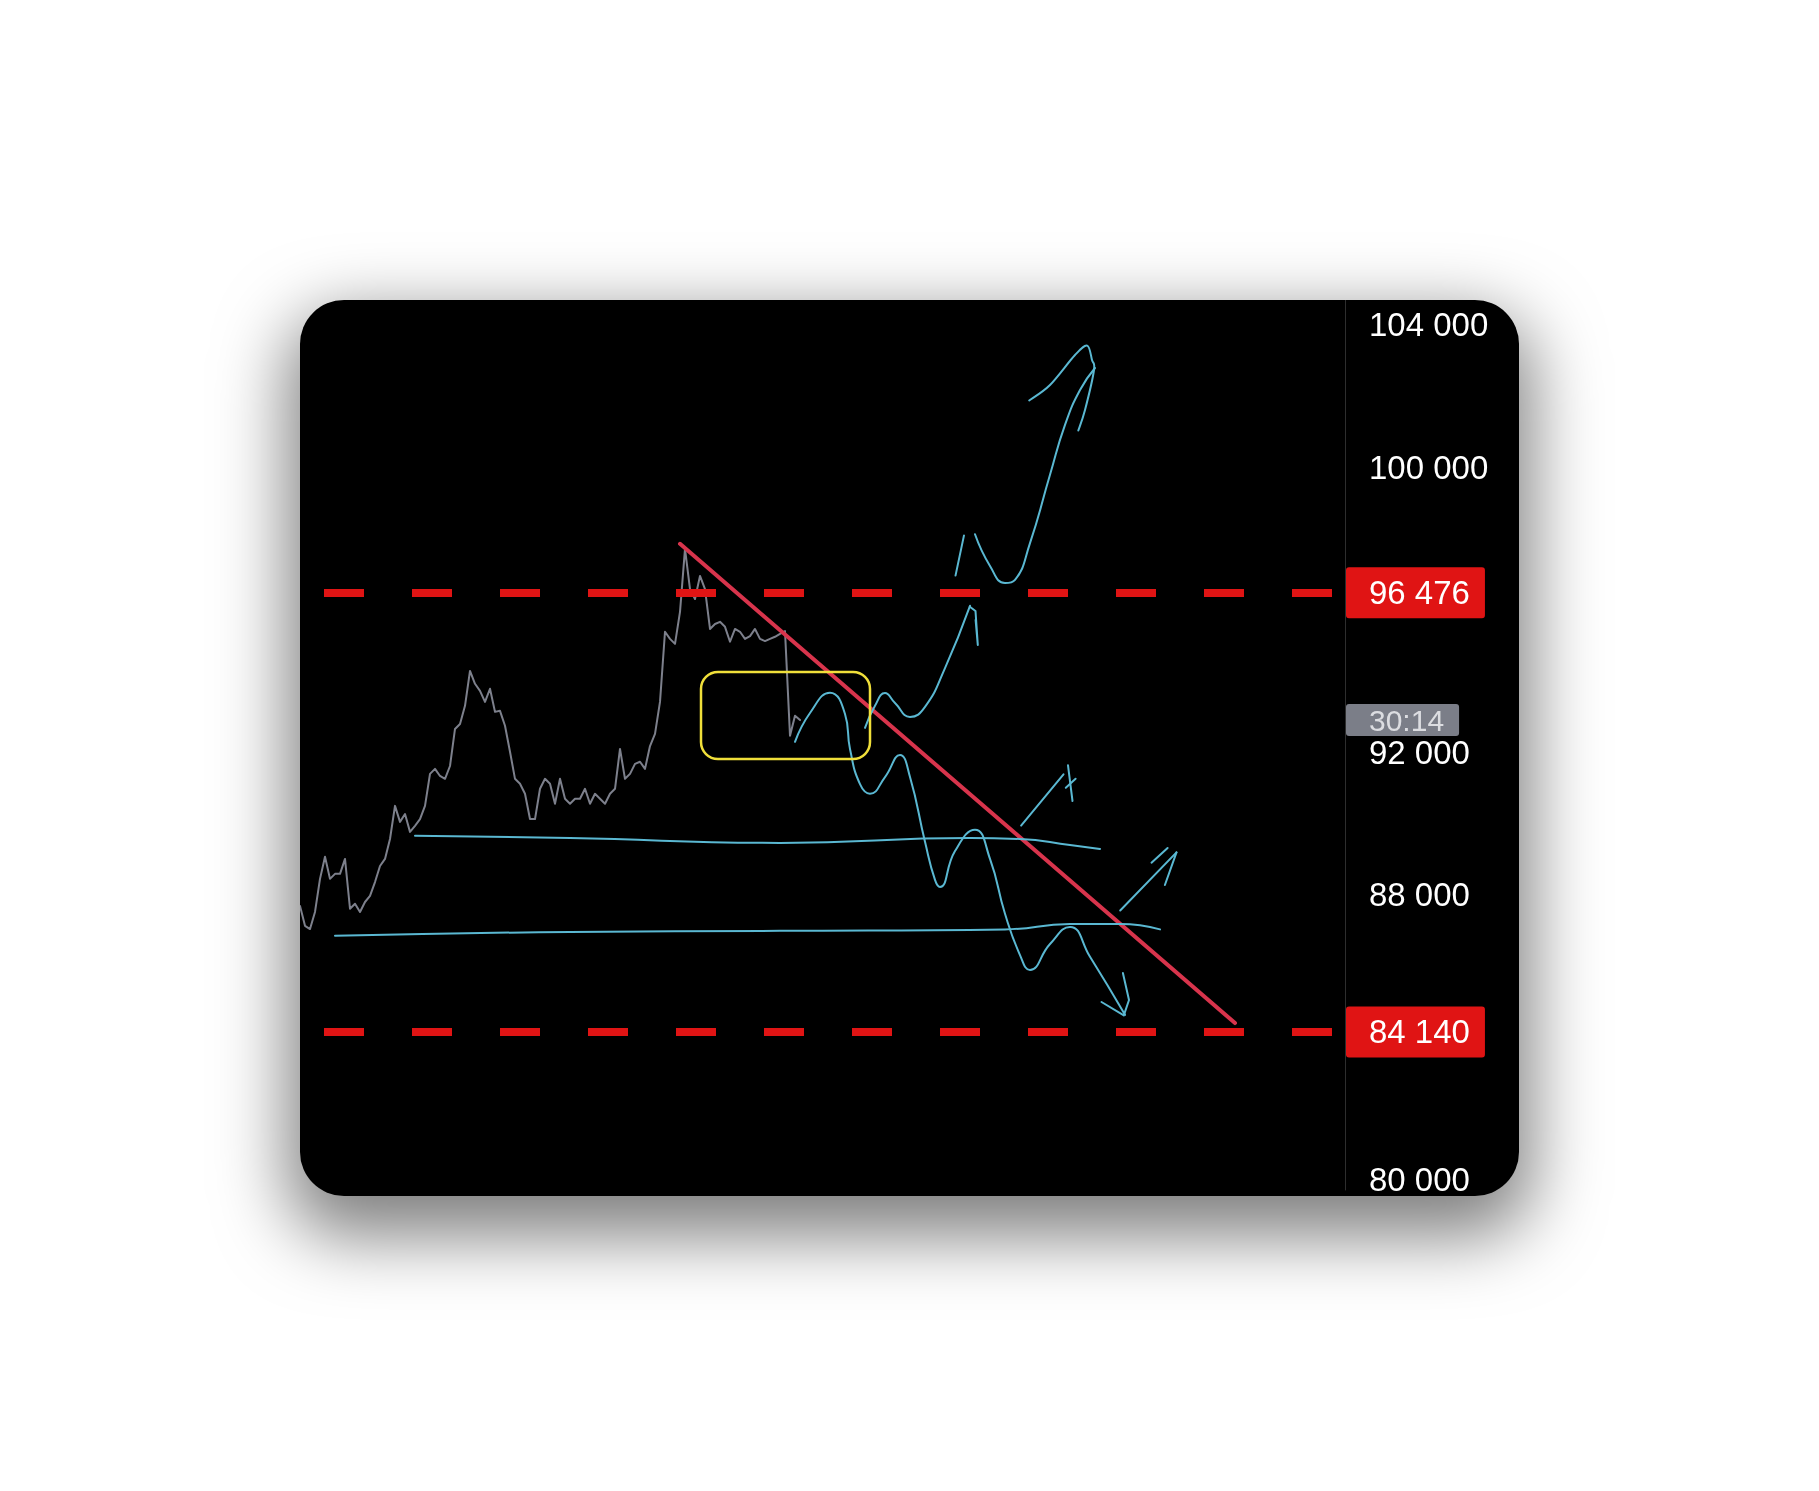 This screenshot has width=1819, height=1491. I want to click on y-tick-label: 100 000, so click(1429, 467).